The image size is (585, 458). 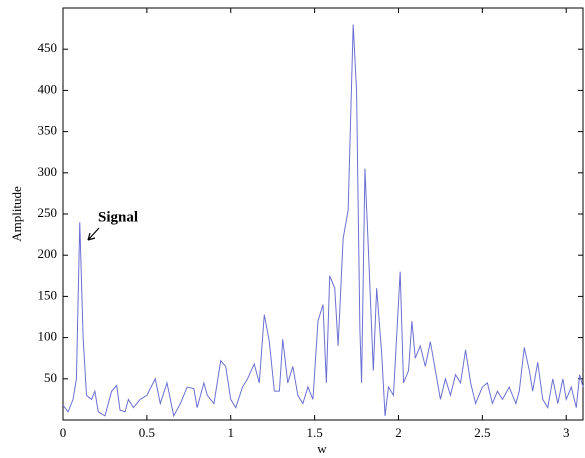 What do you see at coordinates (48, 171) in the screenshot?
I see `y-tick-label: 300` at bounding box center [48, 171].